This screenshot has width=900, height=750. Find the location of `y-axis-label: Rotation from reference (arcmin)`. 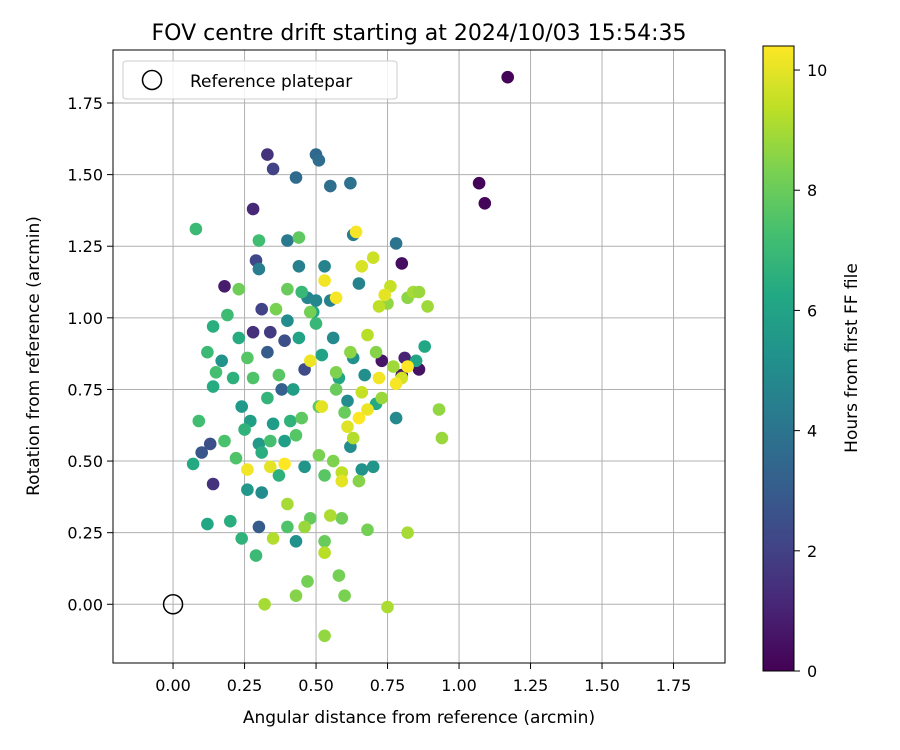

y-axis-label: Rotation from reference (arcmin) is located at coordinates (34, 356).